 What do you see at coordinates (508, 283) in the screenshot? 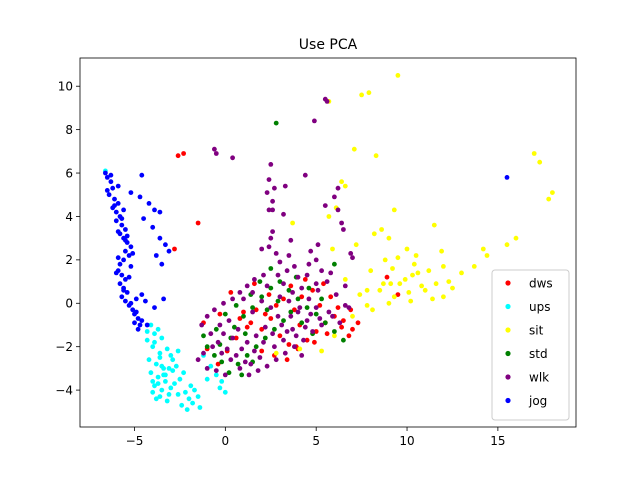
I see `legend-marker-dws` at bounding box center [508, 283].